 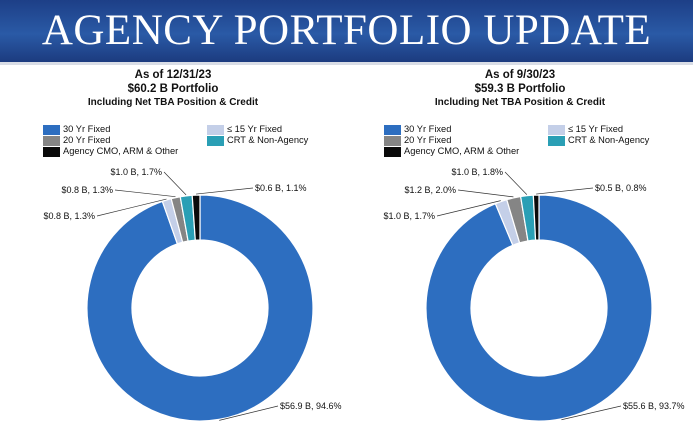 I want to click on data-label-cmo: $0.5 B, 0.8%, so click(x=621, y=188).